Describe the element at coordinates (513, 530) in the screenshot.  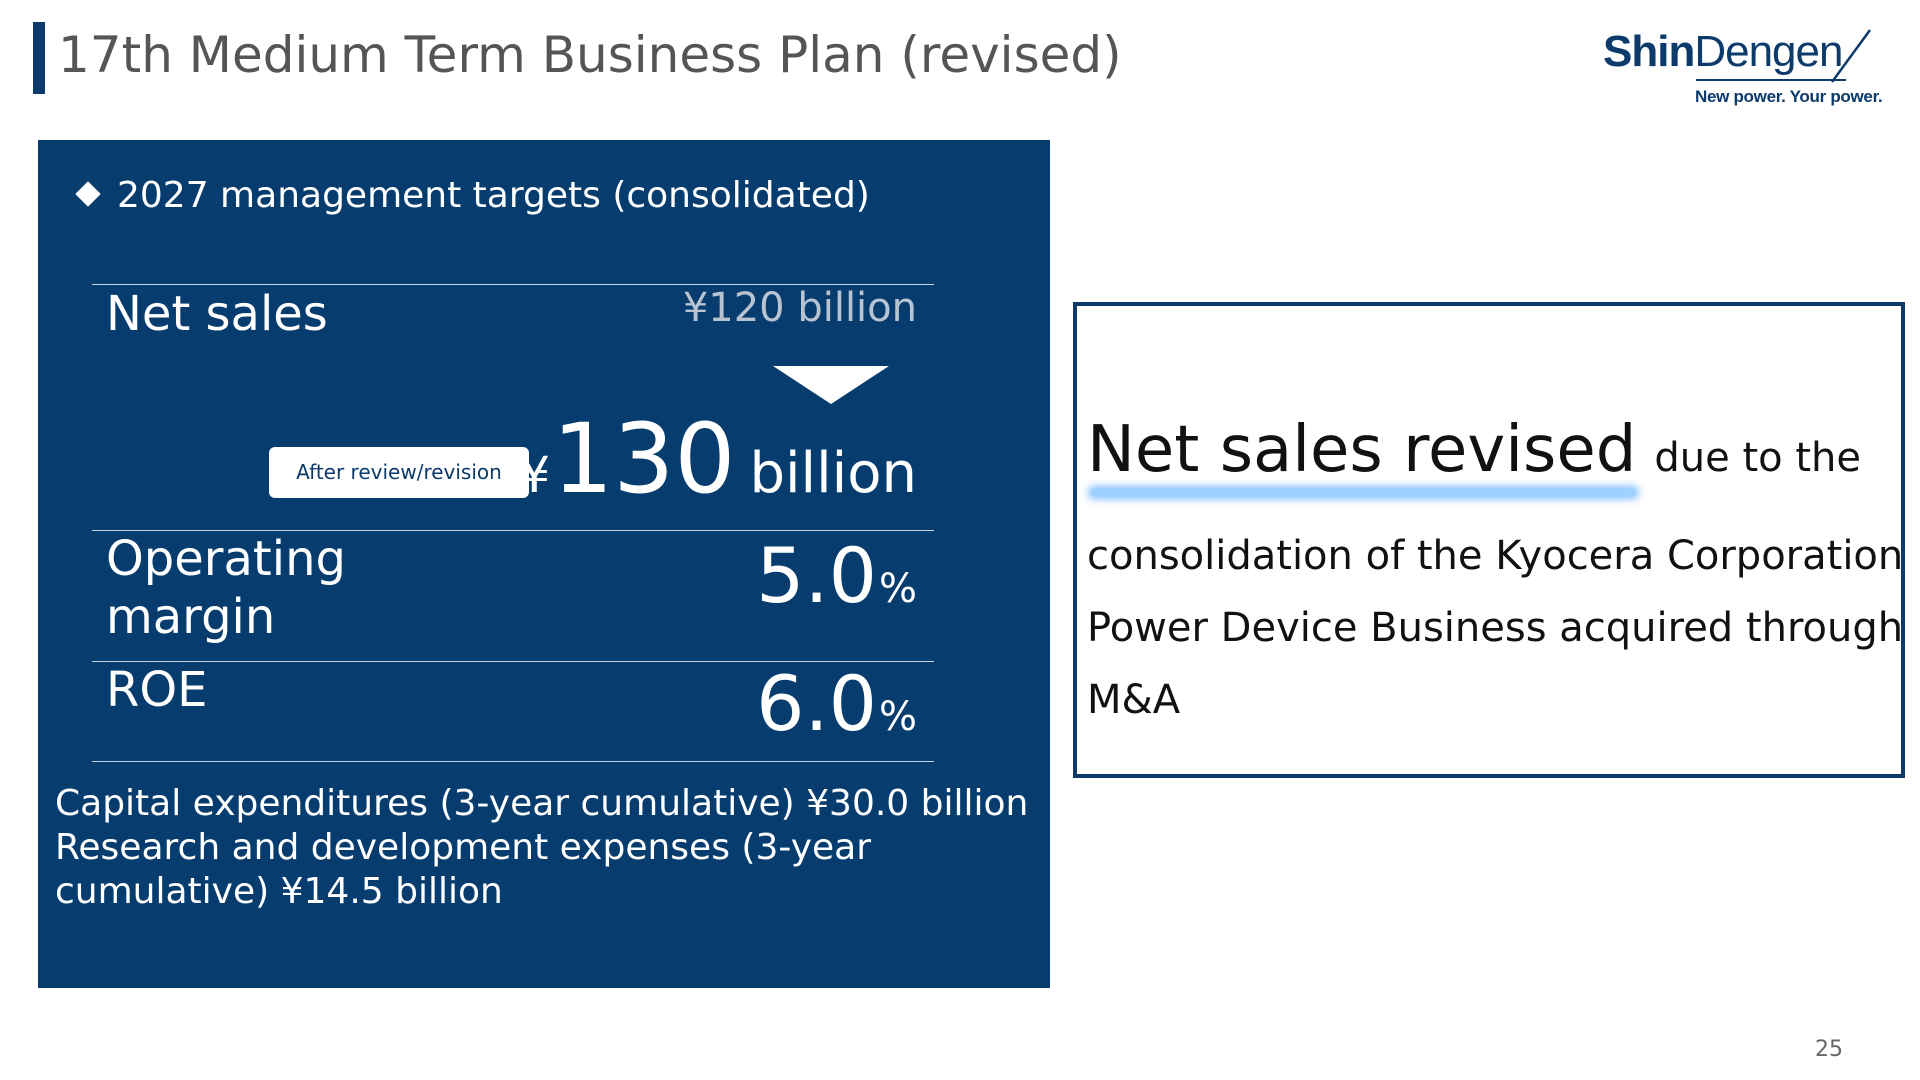
I see `table-divider-net-sales` at that location.